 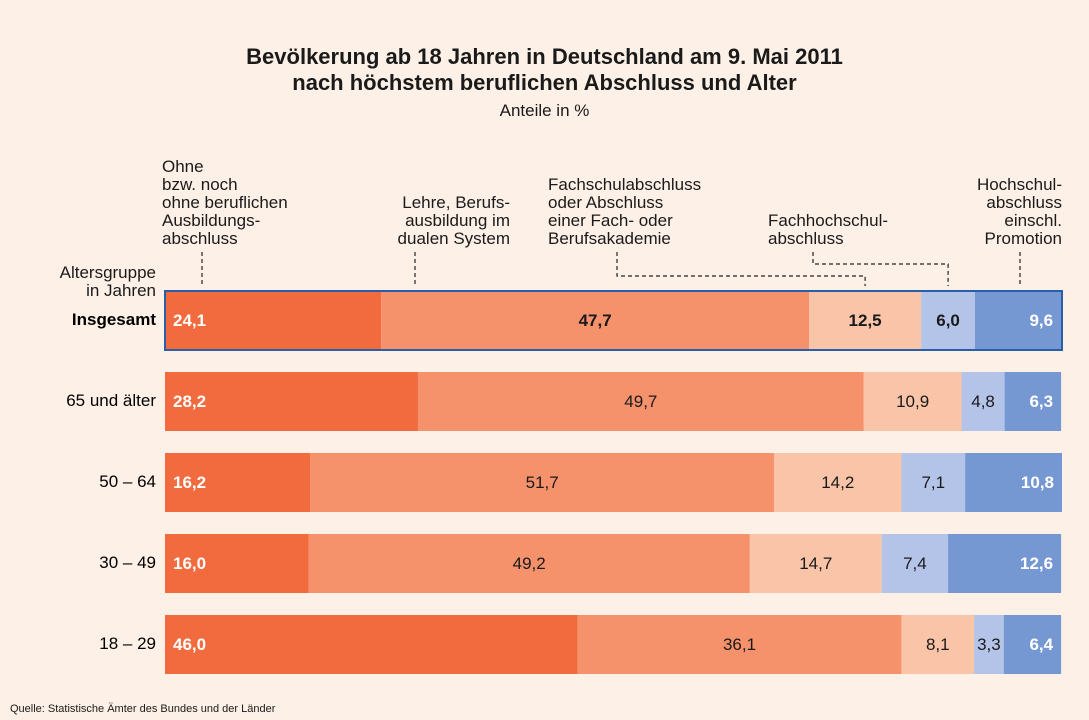 I want to click on value-label: 28,2, so click(x=189, y=401).